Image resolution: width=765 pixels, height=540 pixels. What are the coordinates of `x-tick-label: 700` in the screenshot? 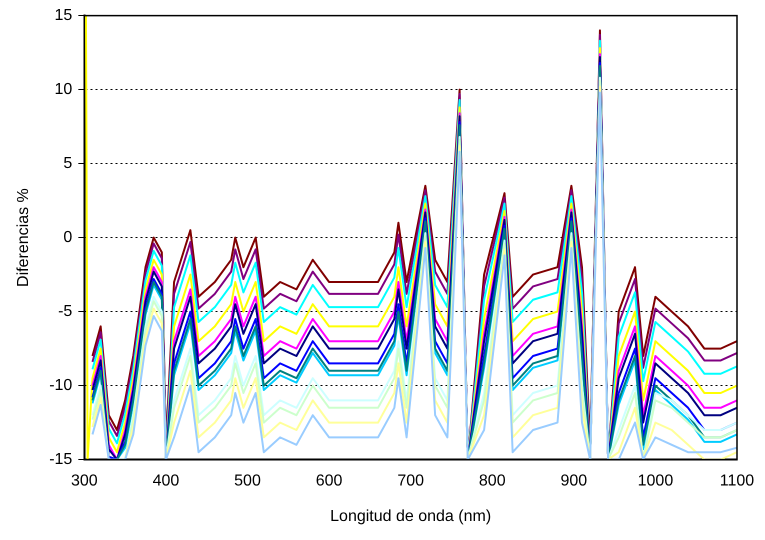 It's located at (410, 481).